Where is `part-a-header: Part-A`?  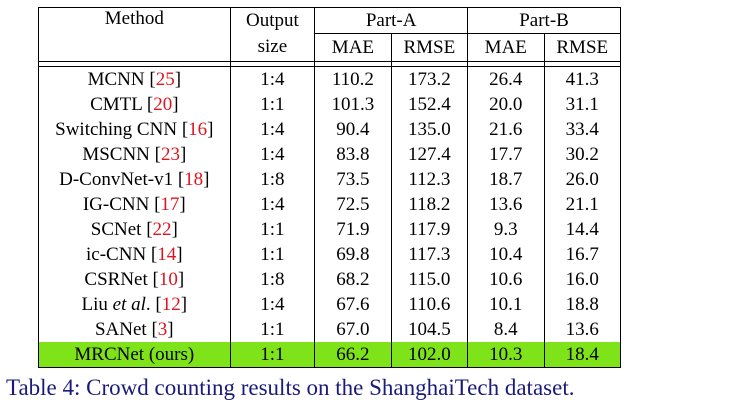
part-a-header: Part-A is located at coordinates (391, 20).